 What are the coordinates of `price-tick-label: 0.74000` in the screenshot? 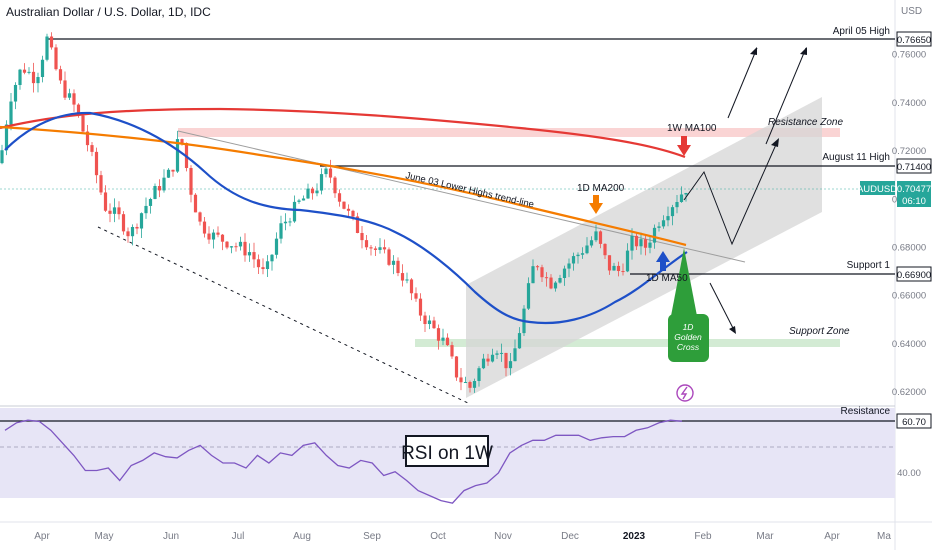 It's located at (909, 103).